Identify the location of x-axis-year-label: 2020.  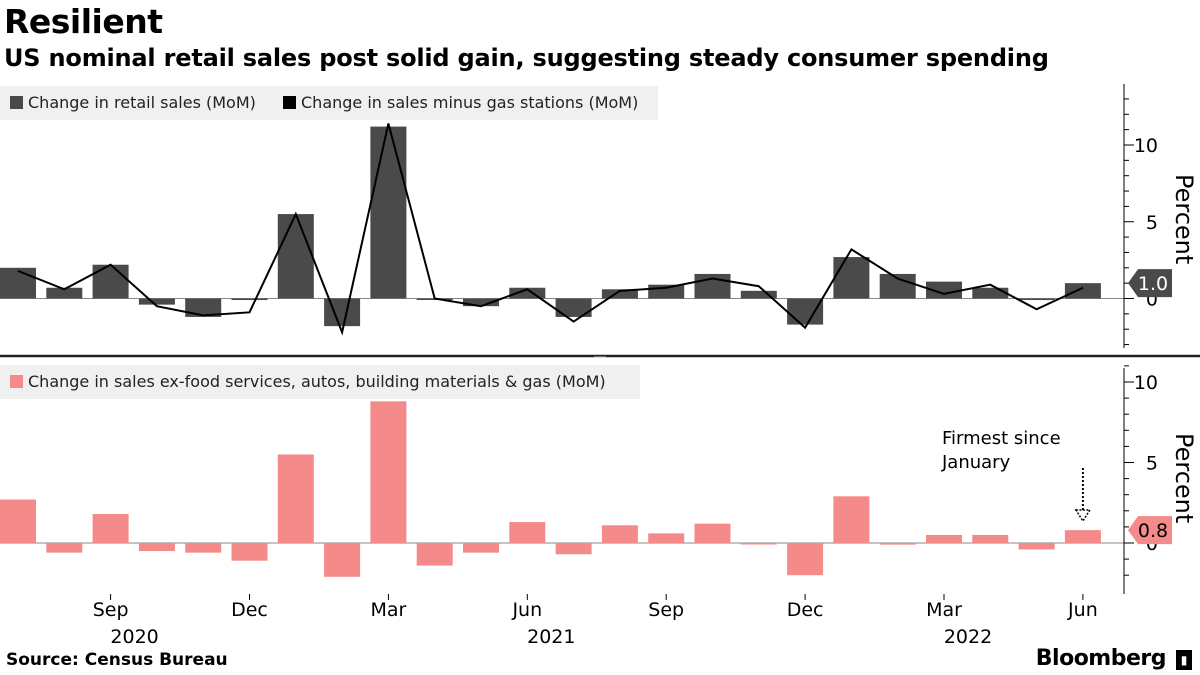
(134, 637).